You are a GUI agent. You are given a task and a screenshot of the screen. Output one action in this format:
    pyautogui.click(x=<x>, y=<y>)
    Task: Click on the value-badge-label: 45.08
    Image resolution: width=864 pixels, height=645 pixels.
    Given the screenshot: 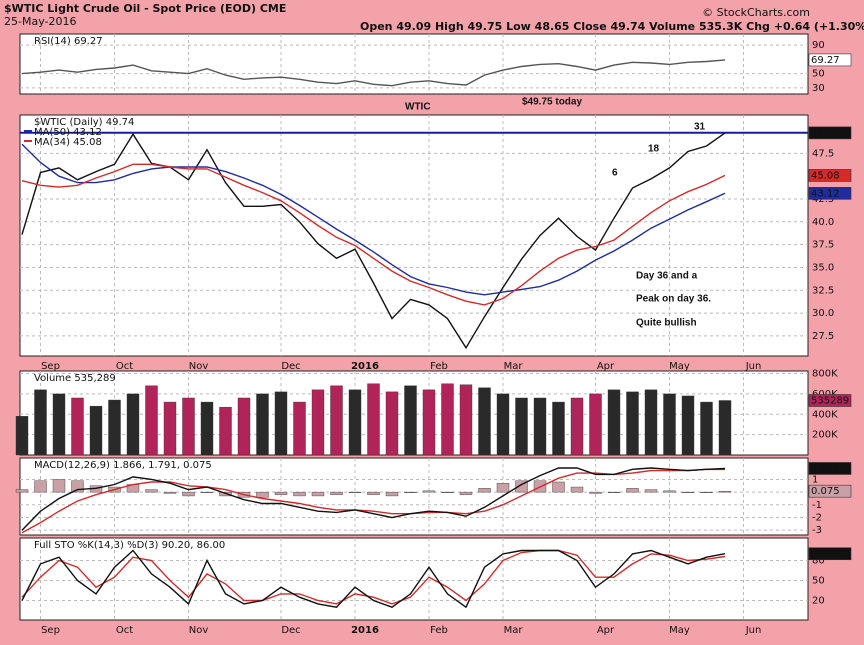 What is the action you would take?
    pyautogui.click(x=825, y=175)
    